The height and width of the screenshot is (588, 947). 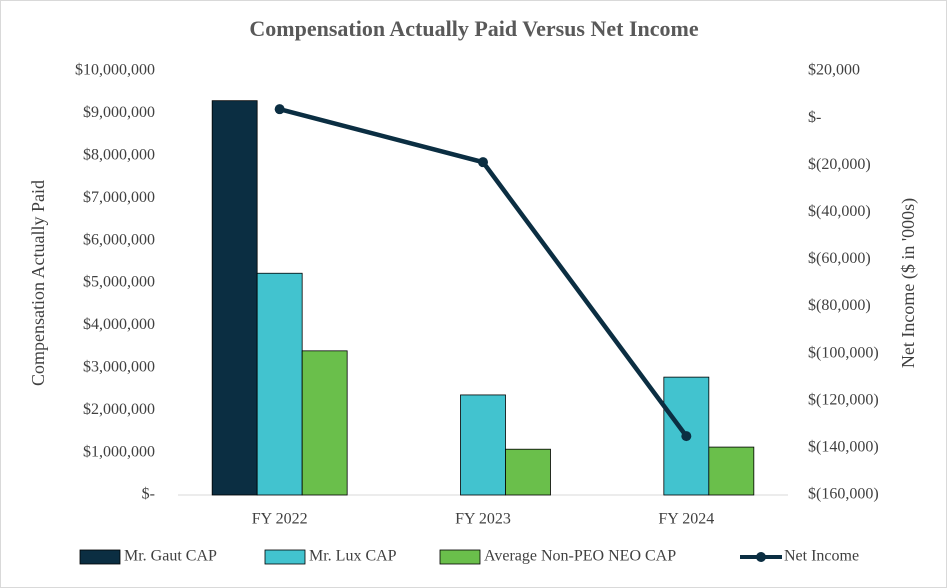 What do you see at coordinates (119, 197) in the screenshot?
I see `y-tick-label: $7,000,000` at bounding box center [119, 197].